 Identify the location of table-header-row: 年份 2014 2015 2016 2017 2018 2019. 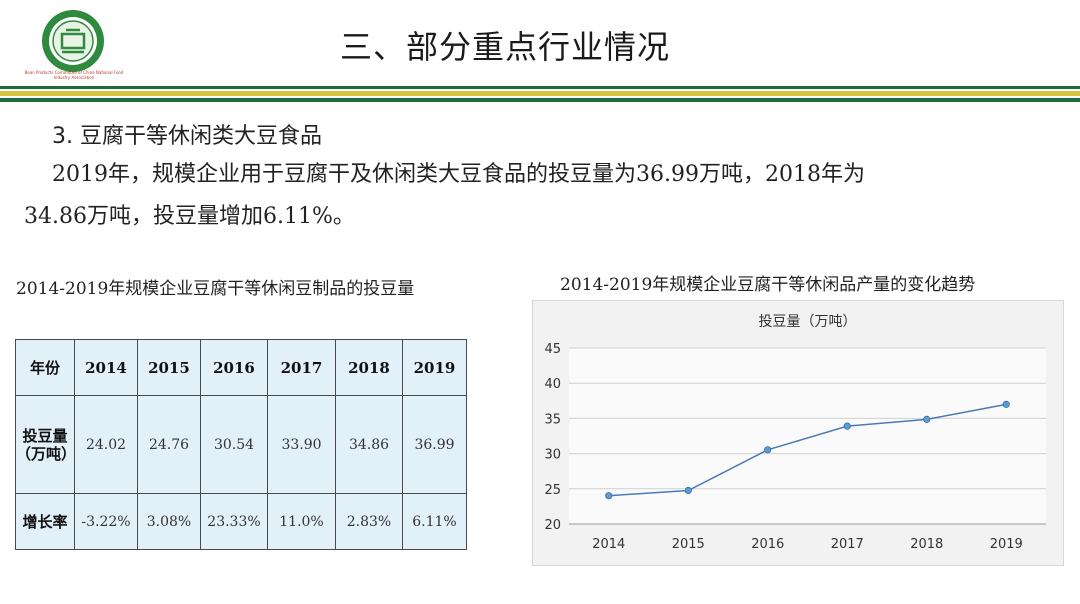
(241, 367).